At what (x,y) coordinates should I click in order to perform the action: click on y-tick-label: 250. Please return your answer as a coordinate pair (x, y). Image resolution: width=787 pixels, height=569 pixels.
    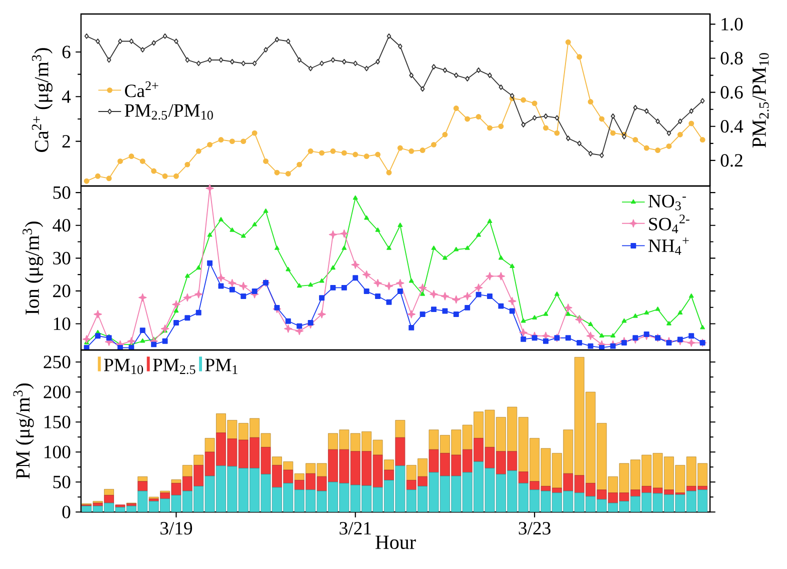
    Looking at the image, I should click on (57, 362).